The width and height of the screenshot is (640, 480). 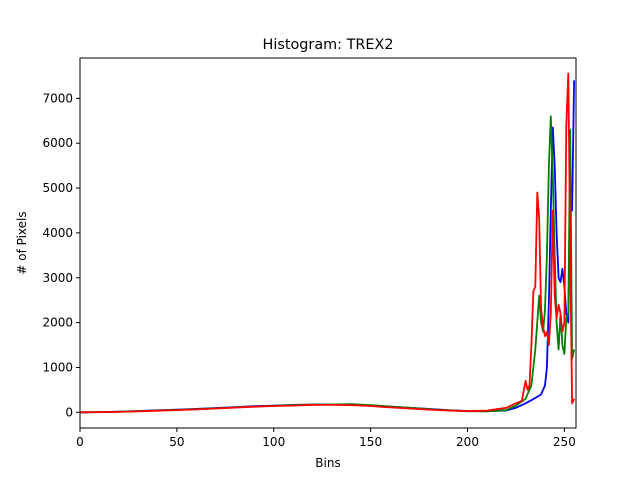 What do you see at coordinates (57, 143) in the screenshot?
I see `y-tick-label: 6000` at bounding box center [57, 143].